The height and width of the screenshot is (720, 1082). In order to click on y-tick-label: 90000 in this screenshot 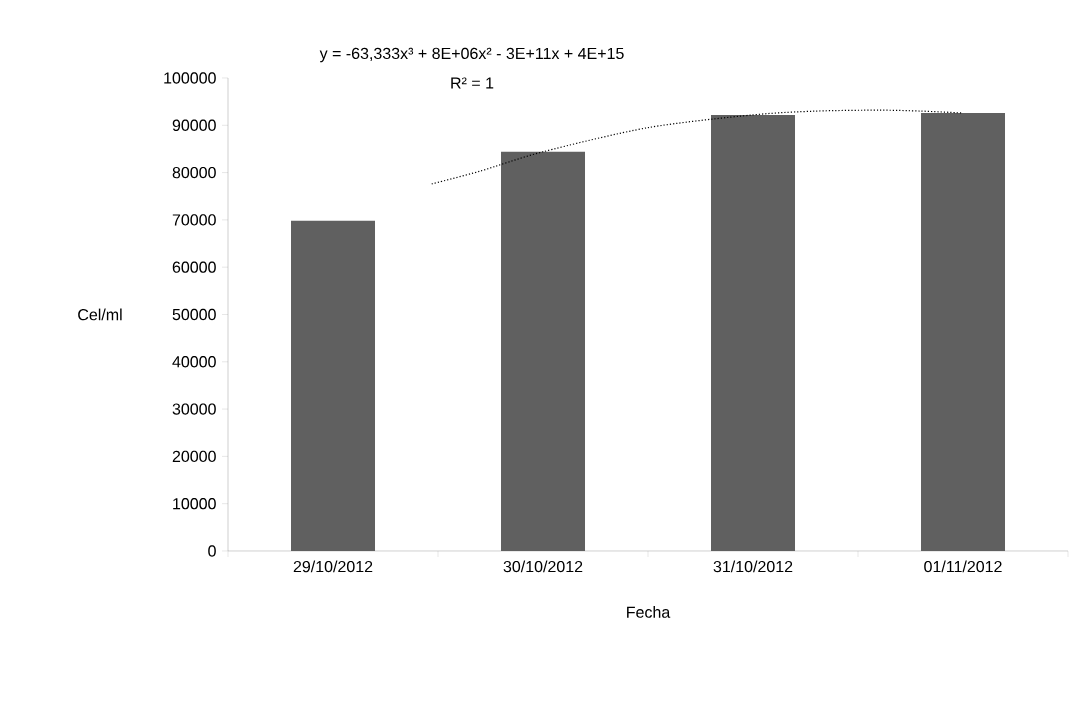, I will do `click(194, 125)`.